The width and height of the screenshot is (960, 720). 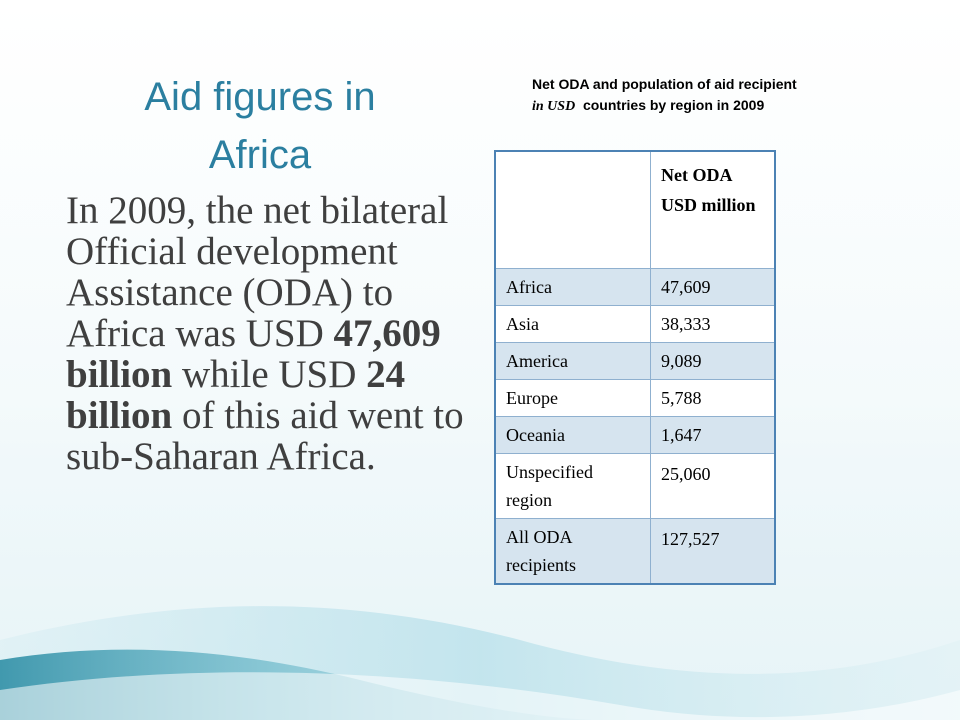 What do you see at coordinates (572, 287) in the screenshot?
I see `region-cell: Africa` at bounding box center [572, 287].